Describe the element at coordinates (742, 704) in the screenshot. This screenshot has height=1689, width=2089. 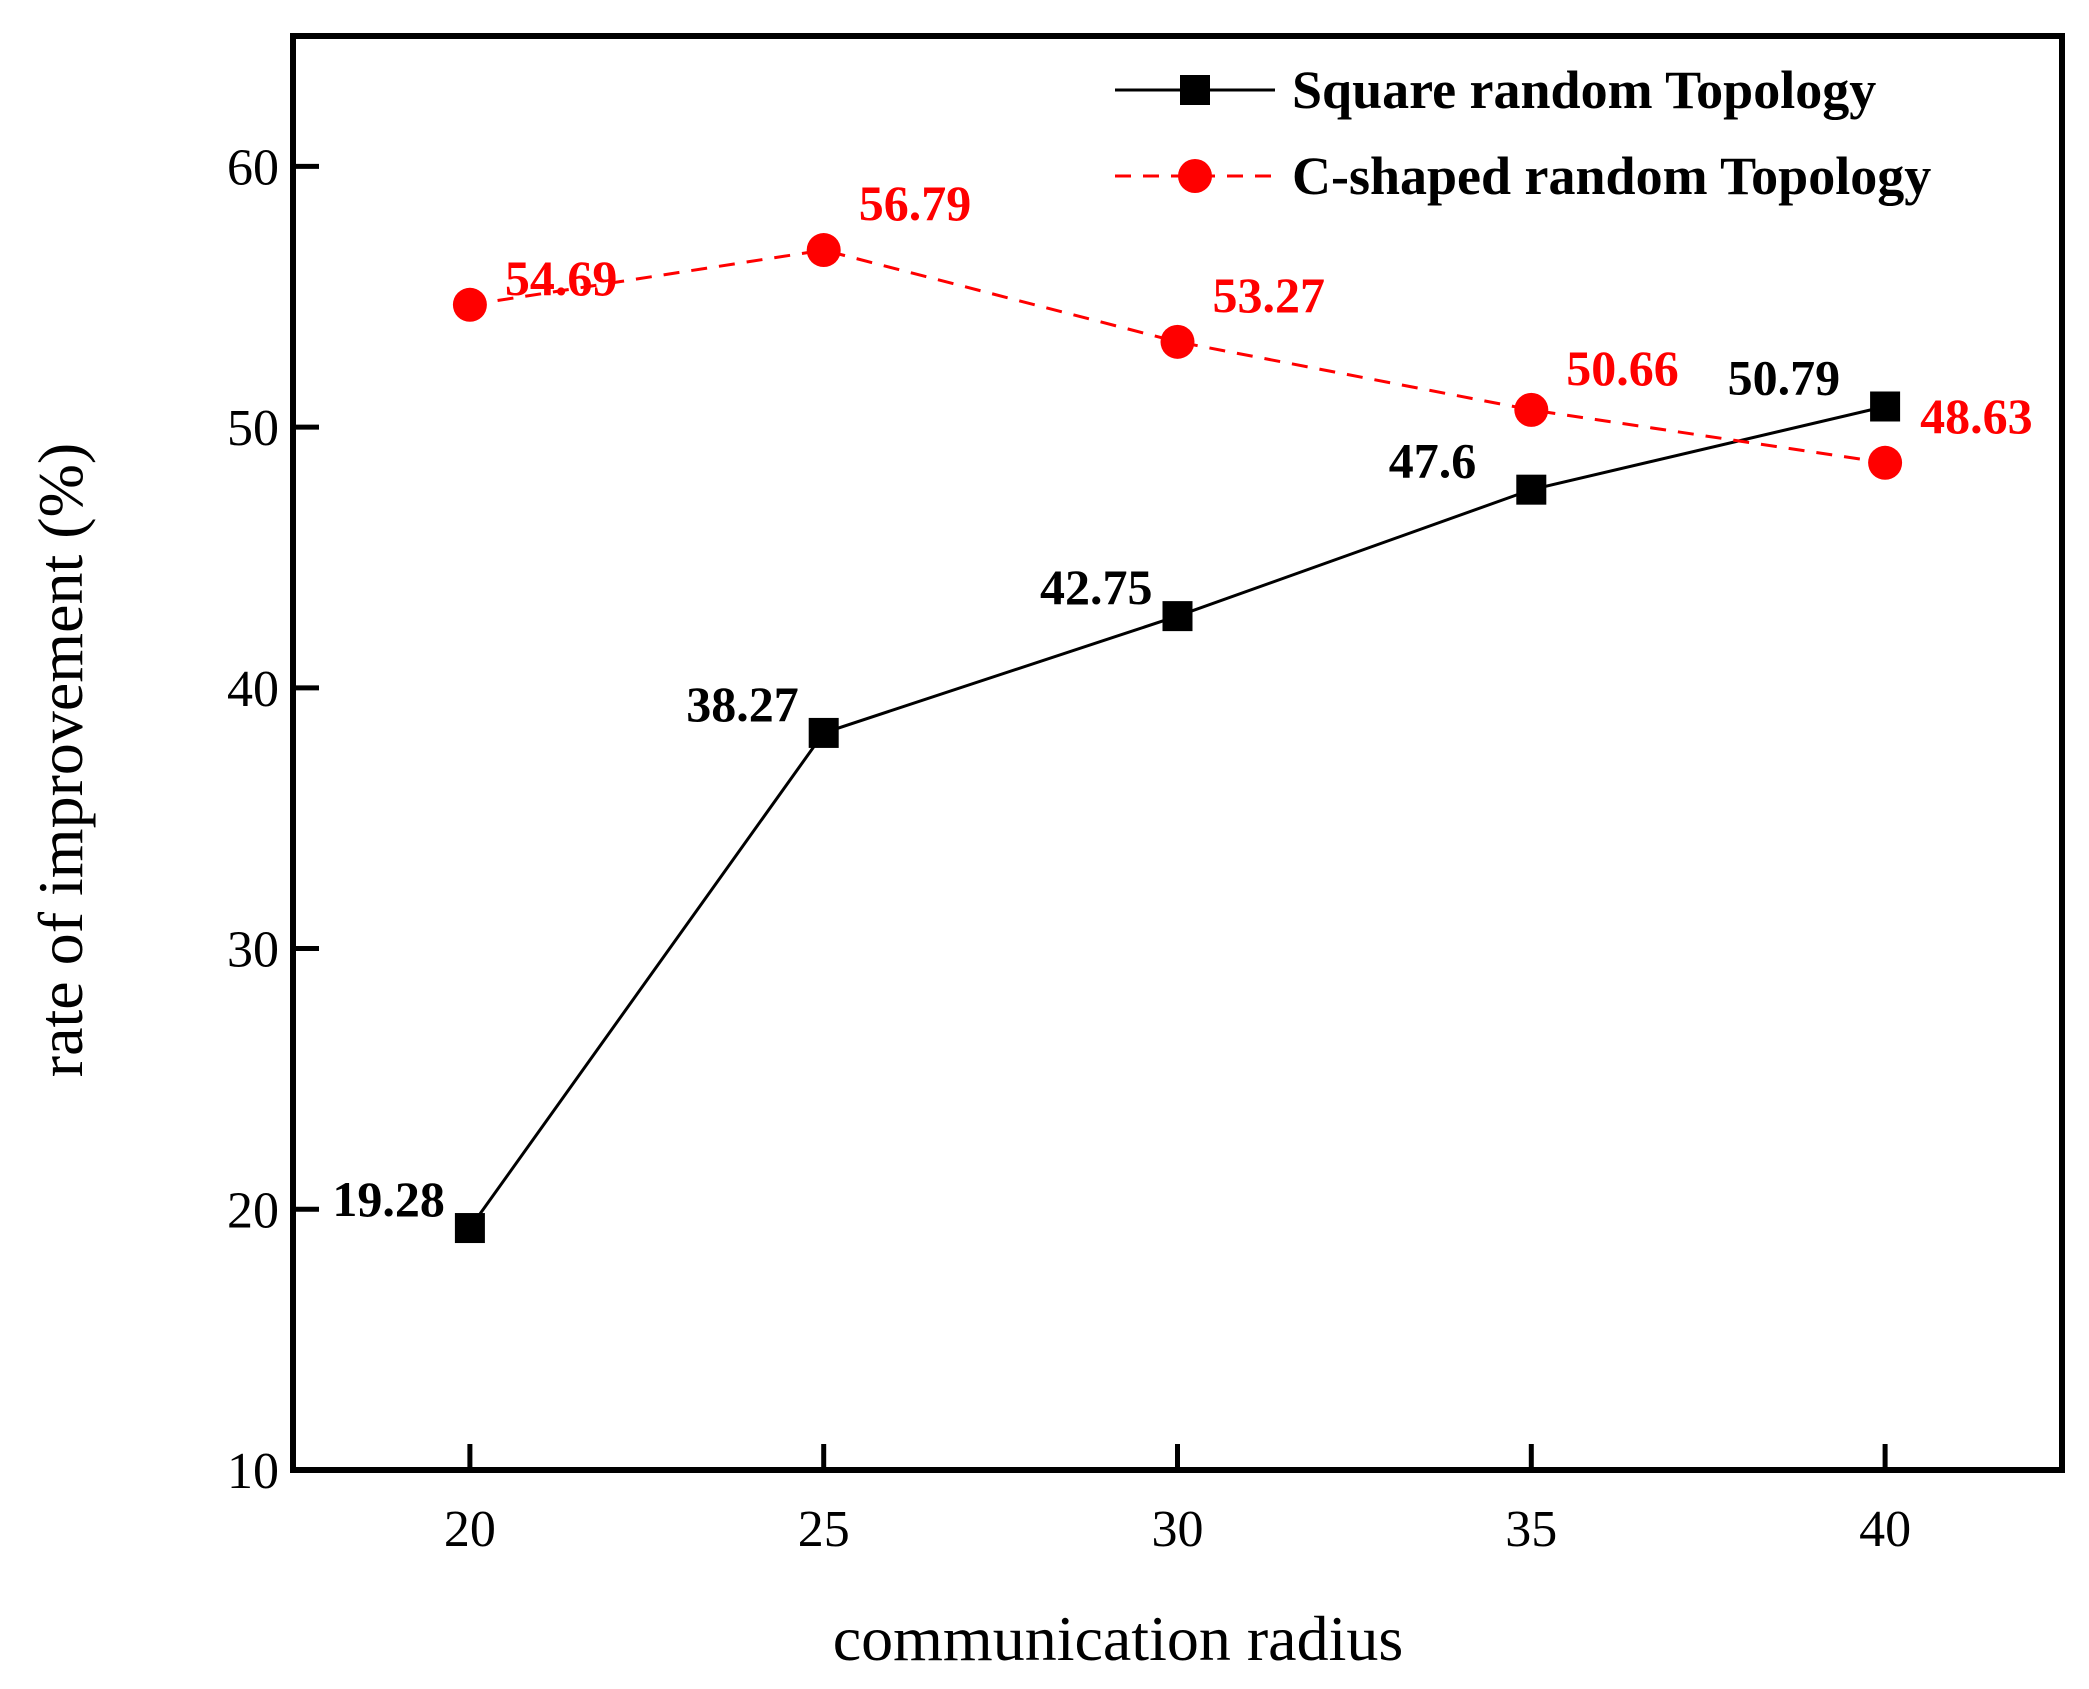
I see `data-label: 38.27` at that location.